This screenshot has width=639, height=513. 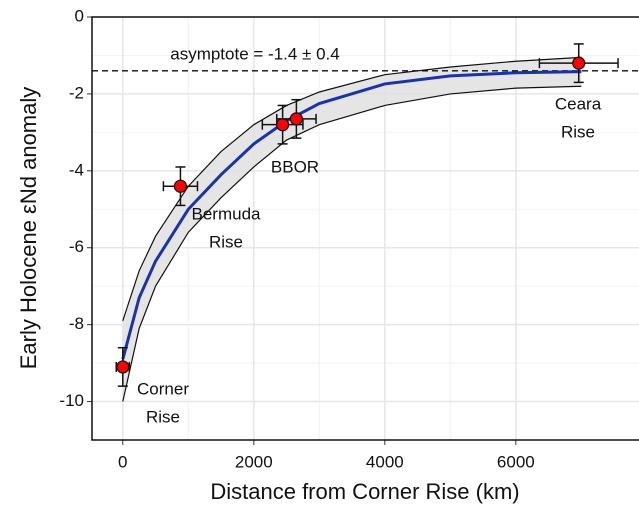 What do you see at coordinates (28, 228) in the screenshot?
I see `y-axis-title: Early Holocene εNd anomaly` at bounding box center [28, 228].